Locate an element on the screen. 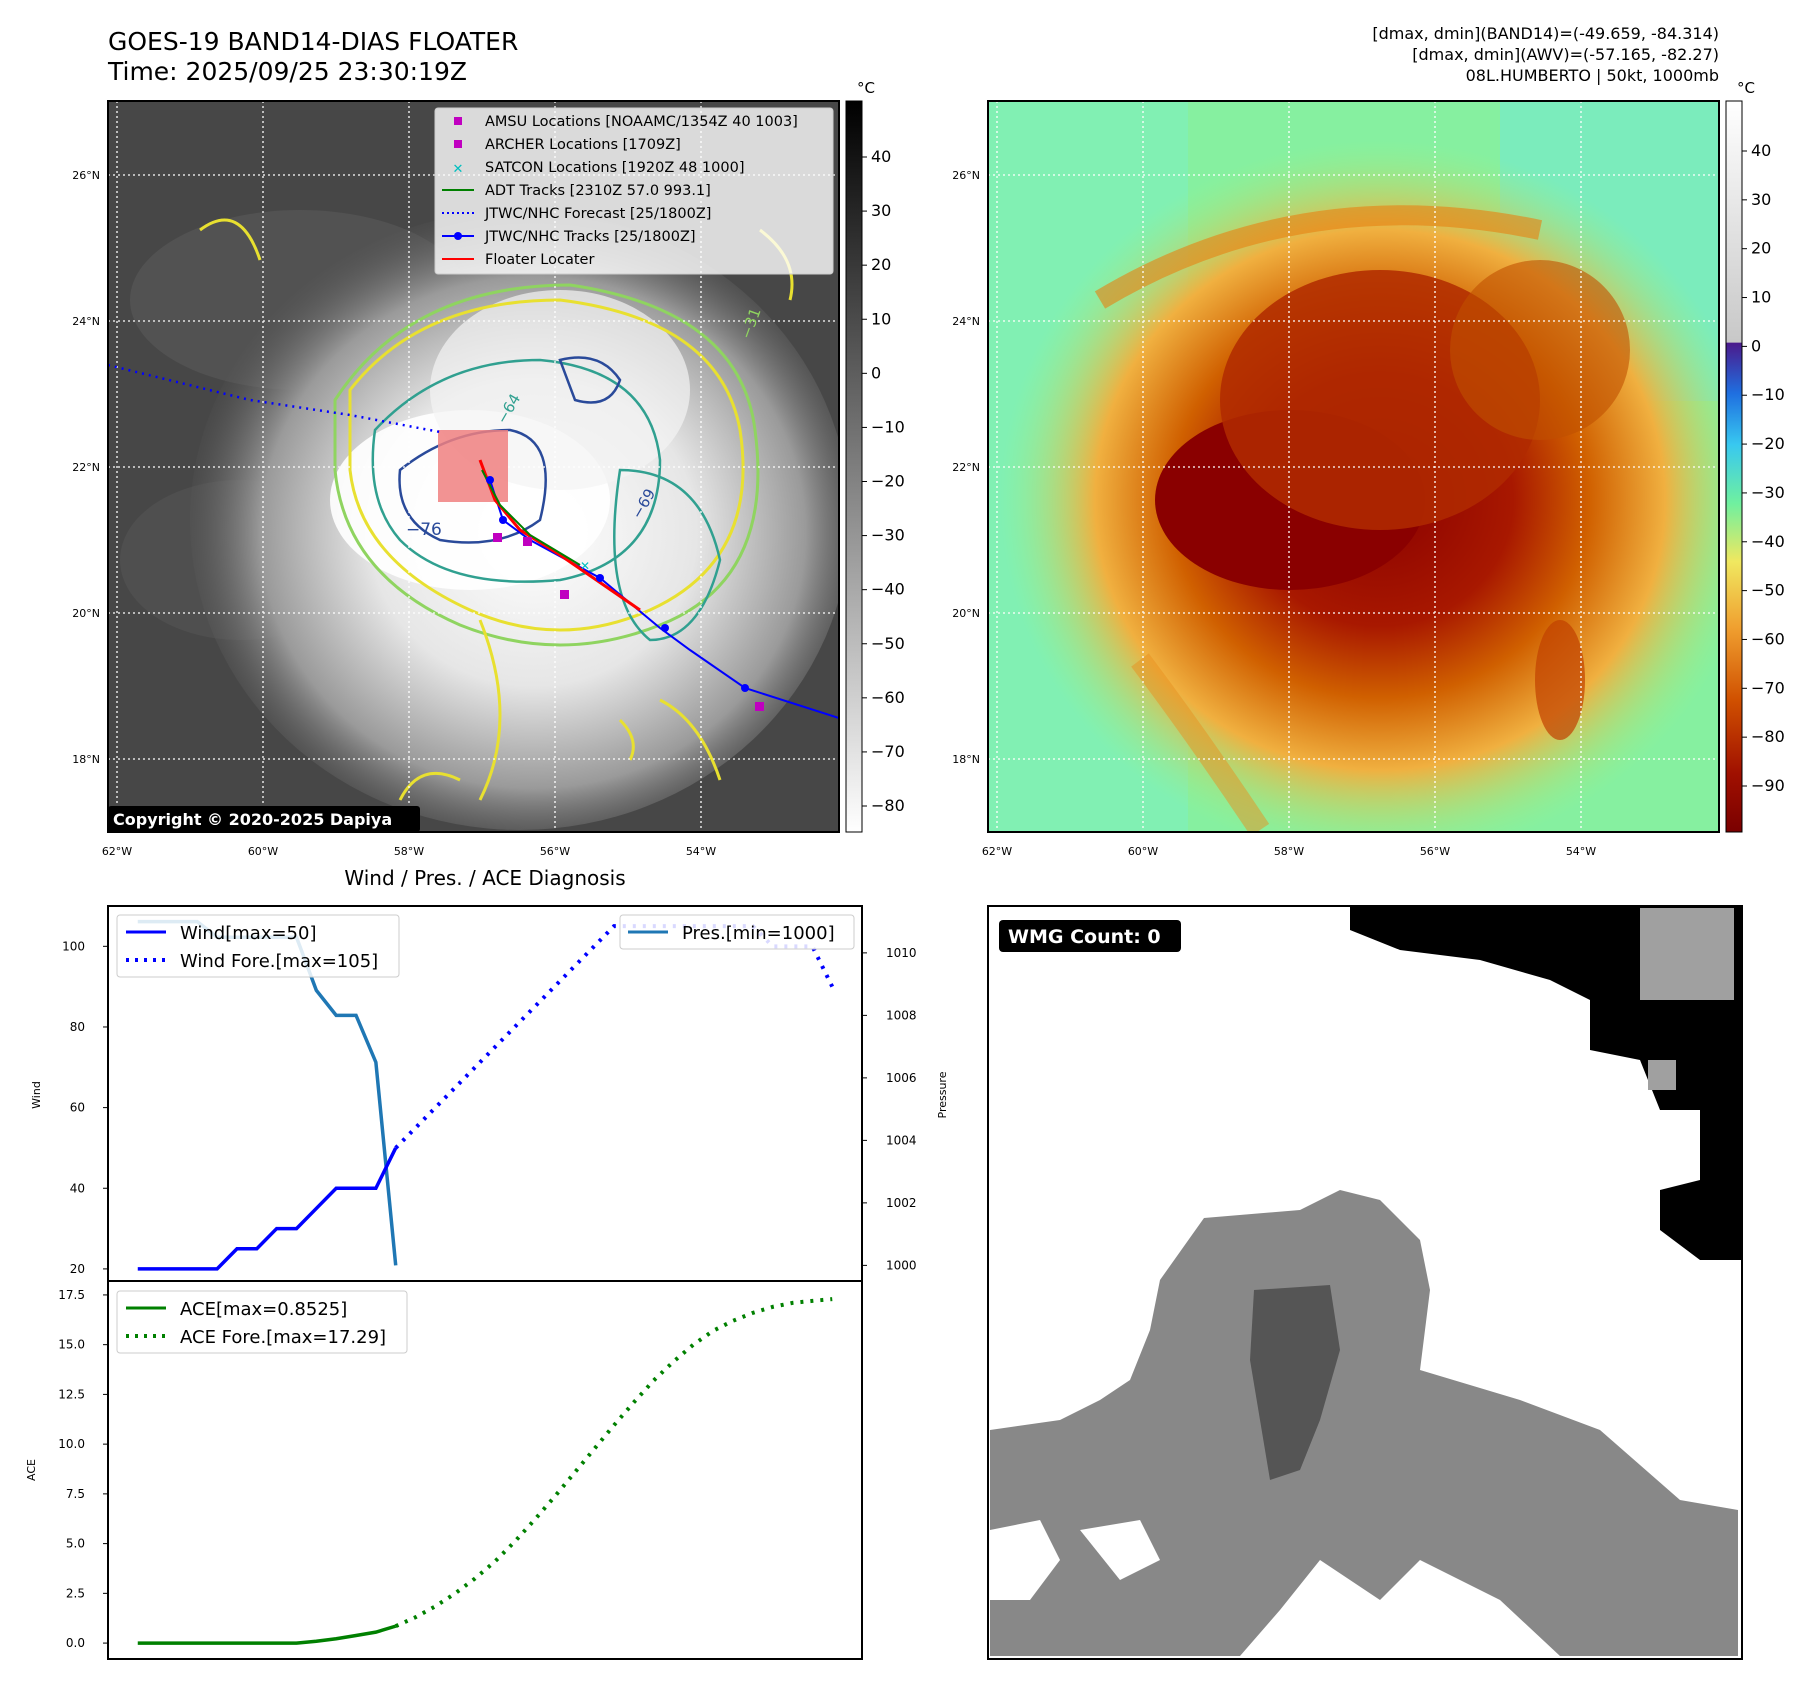  legend-amsu: AMSU Locations [NOAAMC/1354Z 40 1003] is located at coordinates (641, 122).